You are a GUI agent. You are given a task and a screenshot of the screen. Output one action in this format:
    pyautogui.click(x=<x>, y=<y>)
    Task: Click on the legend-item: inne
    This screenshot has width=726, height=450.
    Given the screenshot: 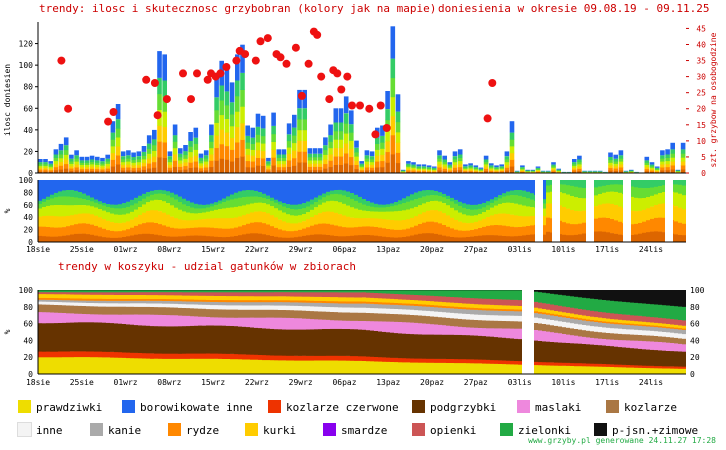 What is the action you would take?
    pyautogui.click(x=40, y=429)
    